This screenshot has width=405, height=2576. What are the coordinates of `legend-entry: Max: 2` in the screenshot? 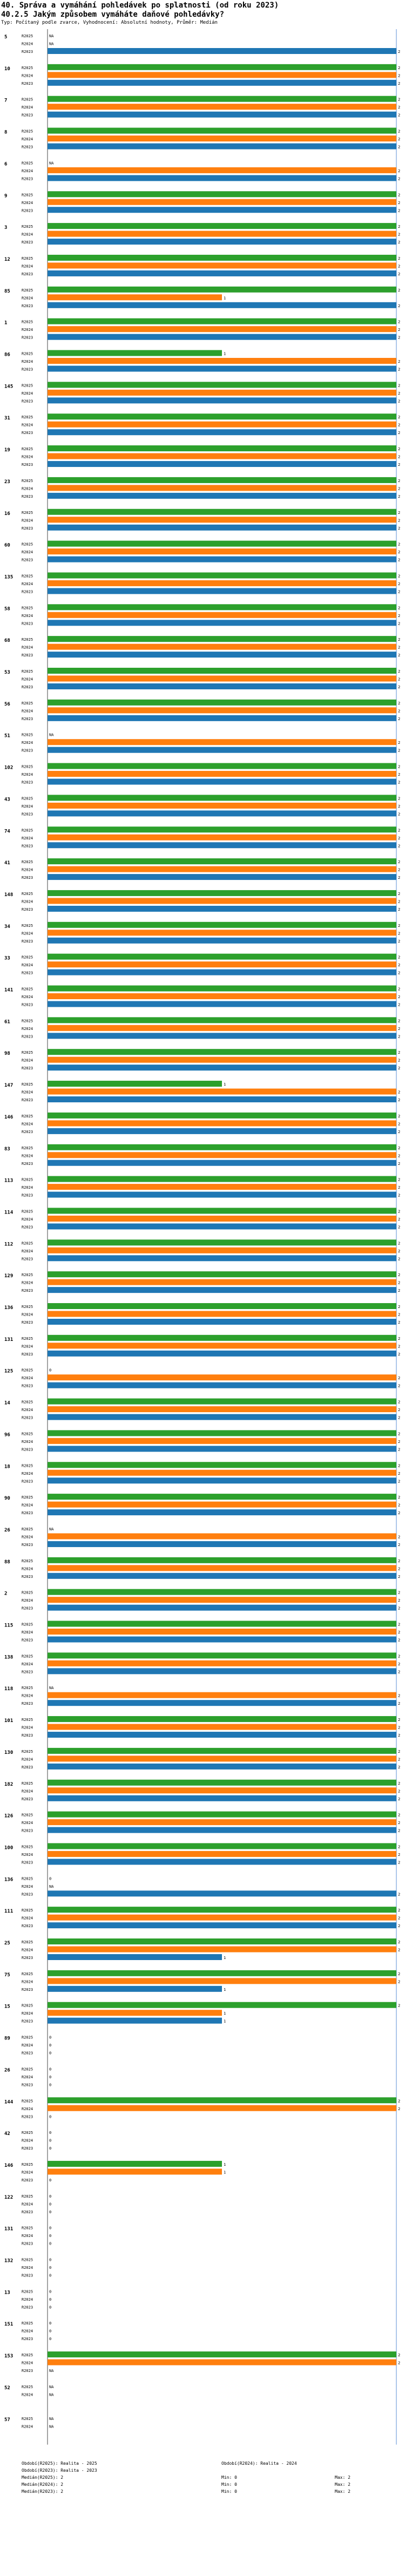 It's located at (342, 2478).